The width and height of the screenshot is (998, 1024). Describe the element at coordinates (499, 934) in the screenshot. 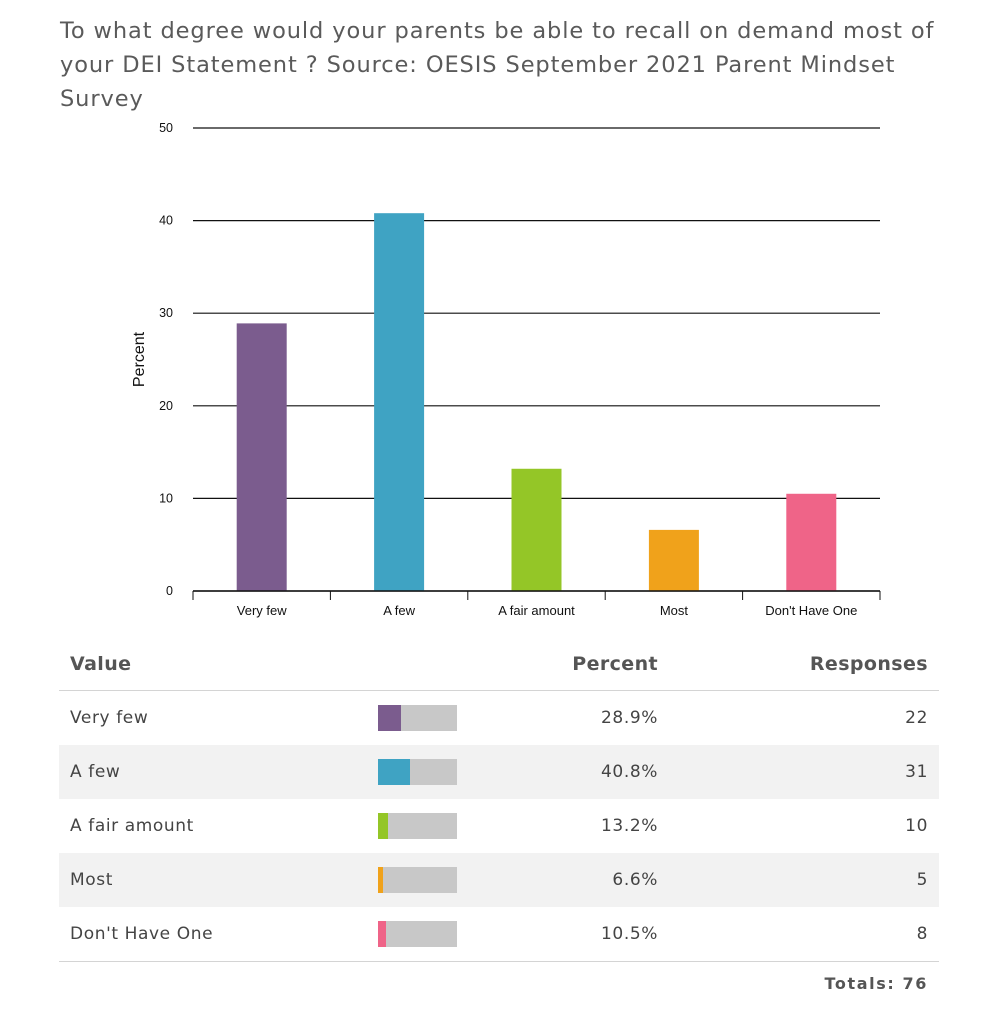

I see `table-row: Don't Have One 10.5% 8` at that location.